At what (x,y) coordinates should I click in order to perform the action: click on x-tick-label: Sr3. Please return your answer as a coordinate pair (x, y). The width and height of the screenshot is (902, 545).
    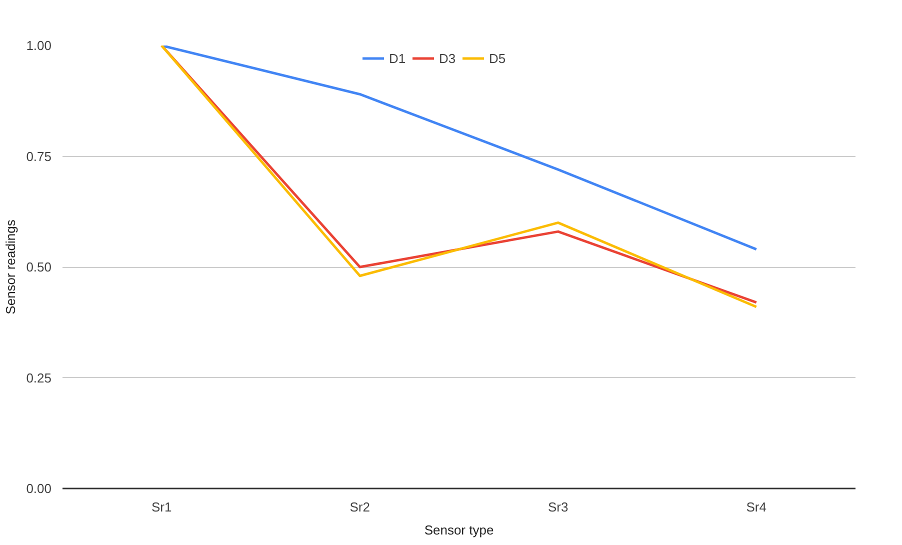
    Looking at the image, I should click on (558, 507).